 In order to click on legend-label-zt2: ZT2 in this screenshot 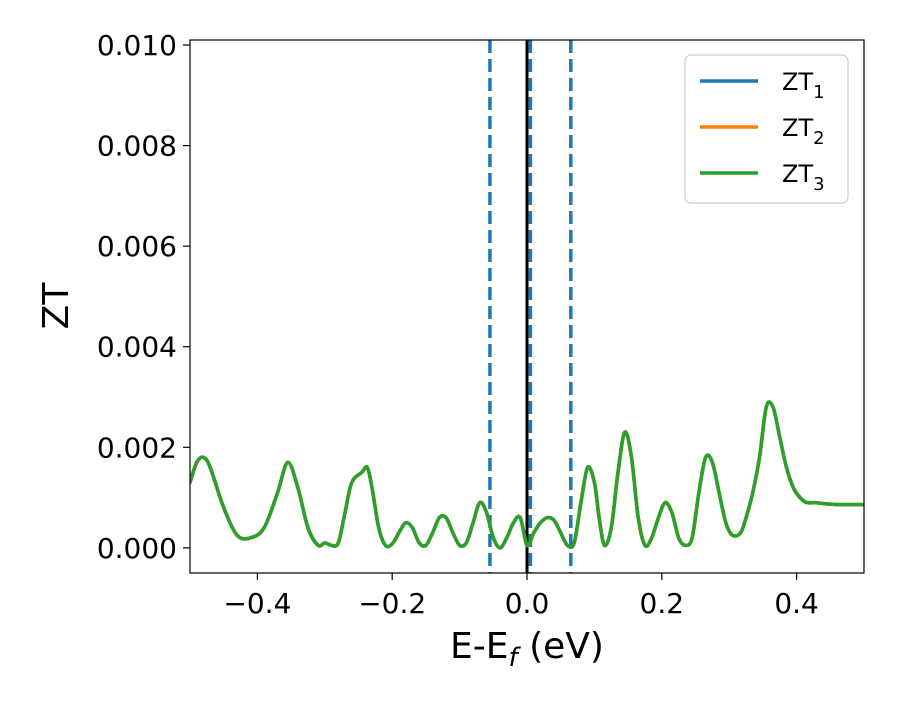, I will do `click(803, 131)`.